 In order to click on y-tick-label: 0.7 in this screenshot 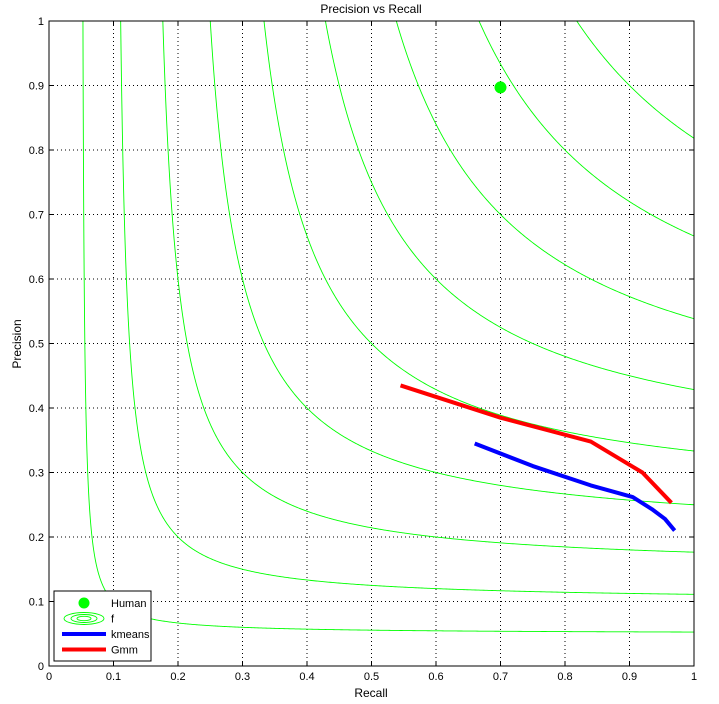, I will do `click(36, 216)`.